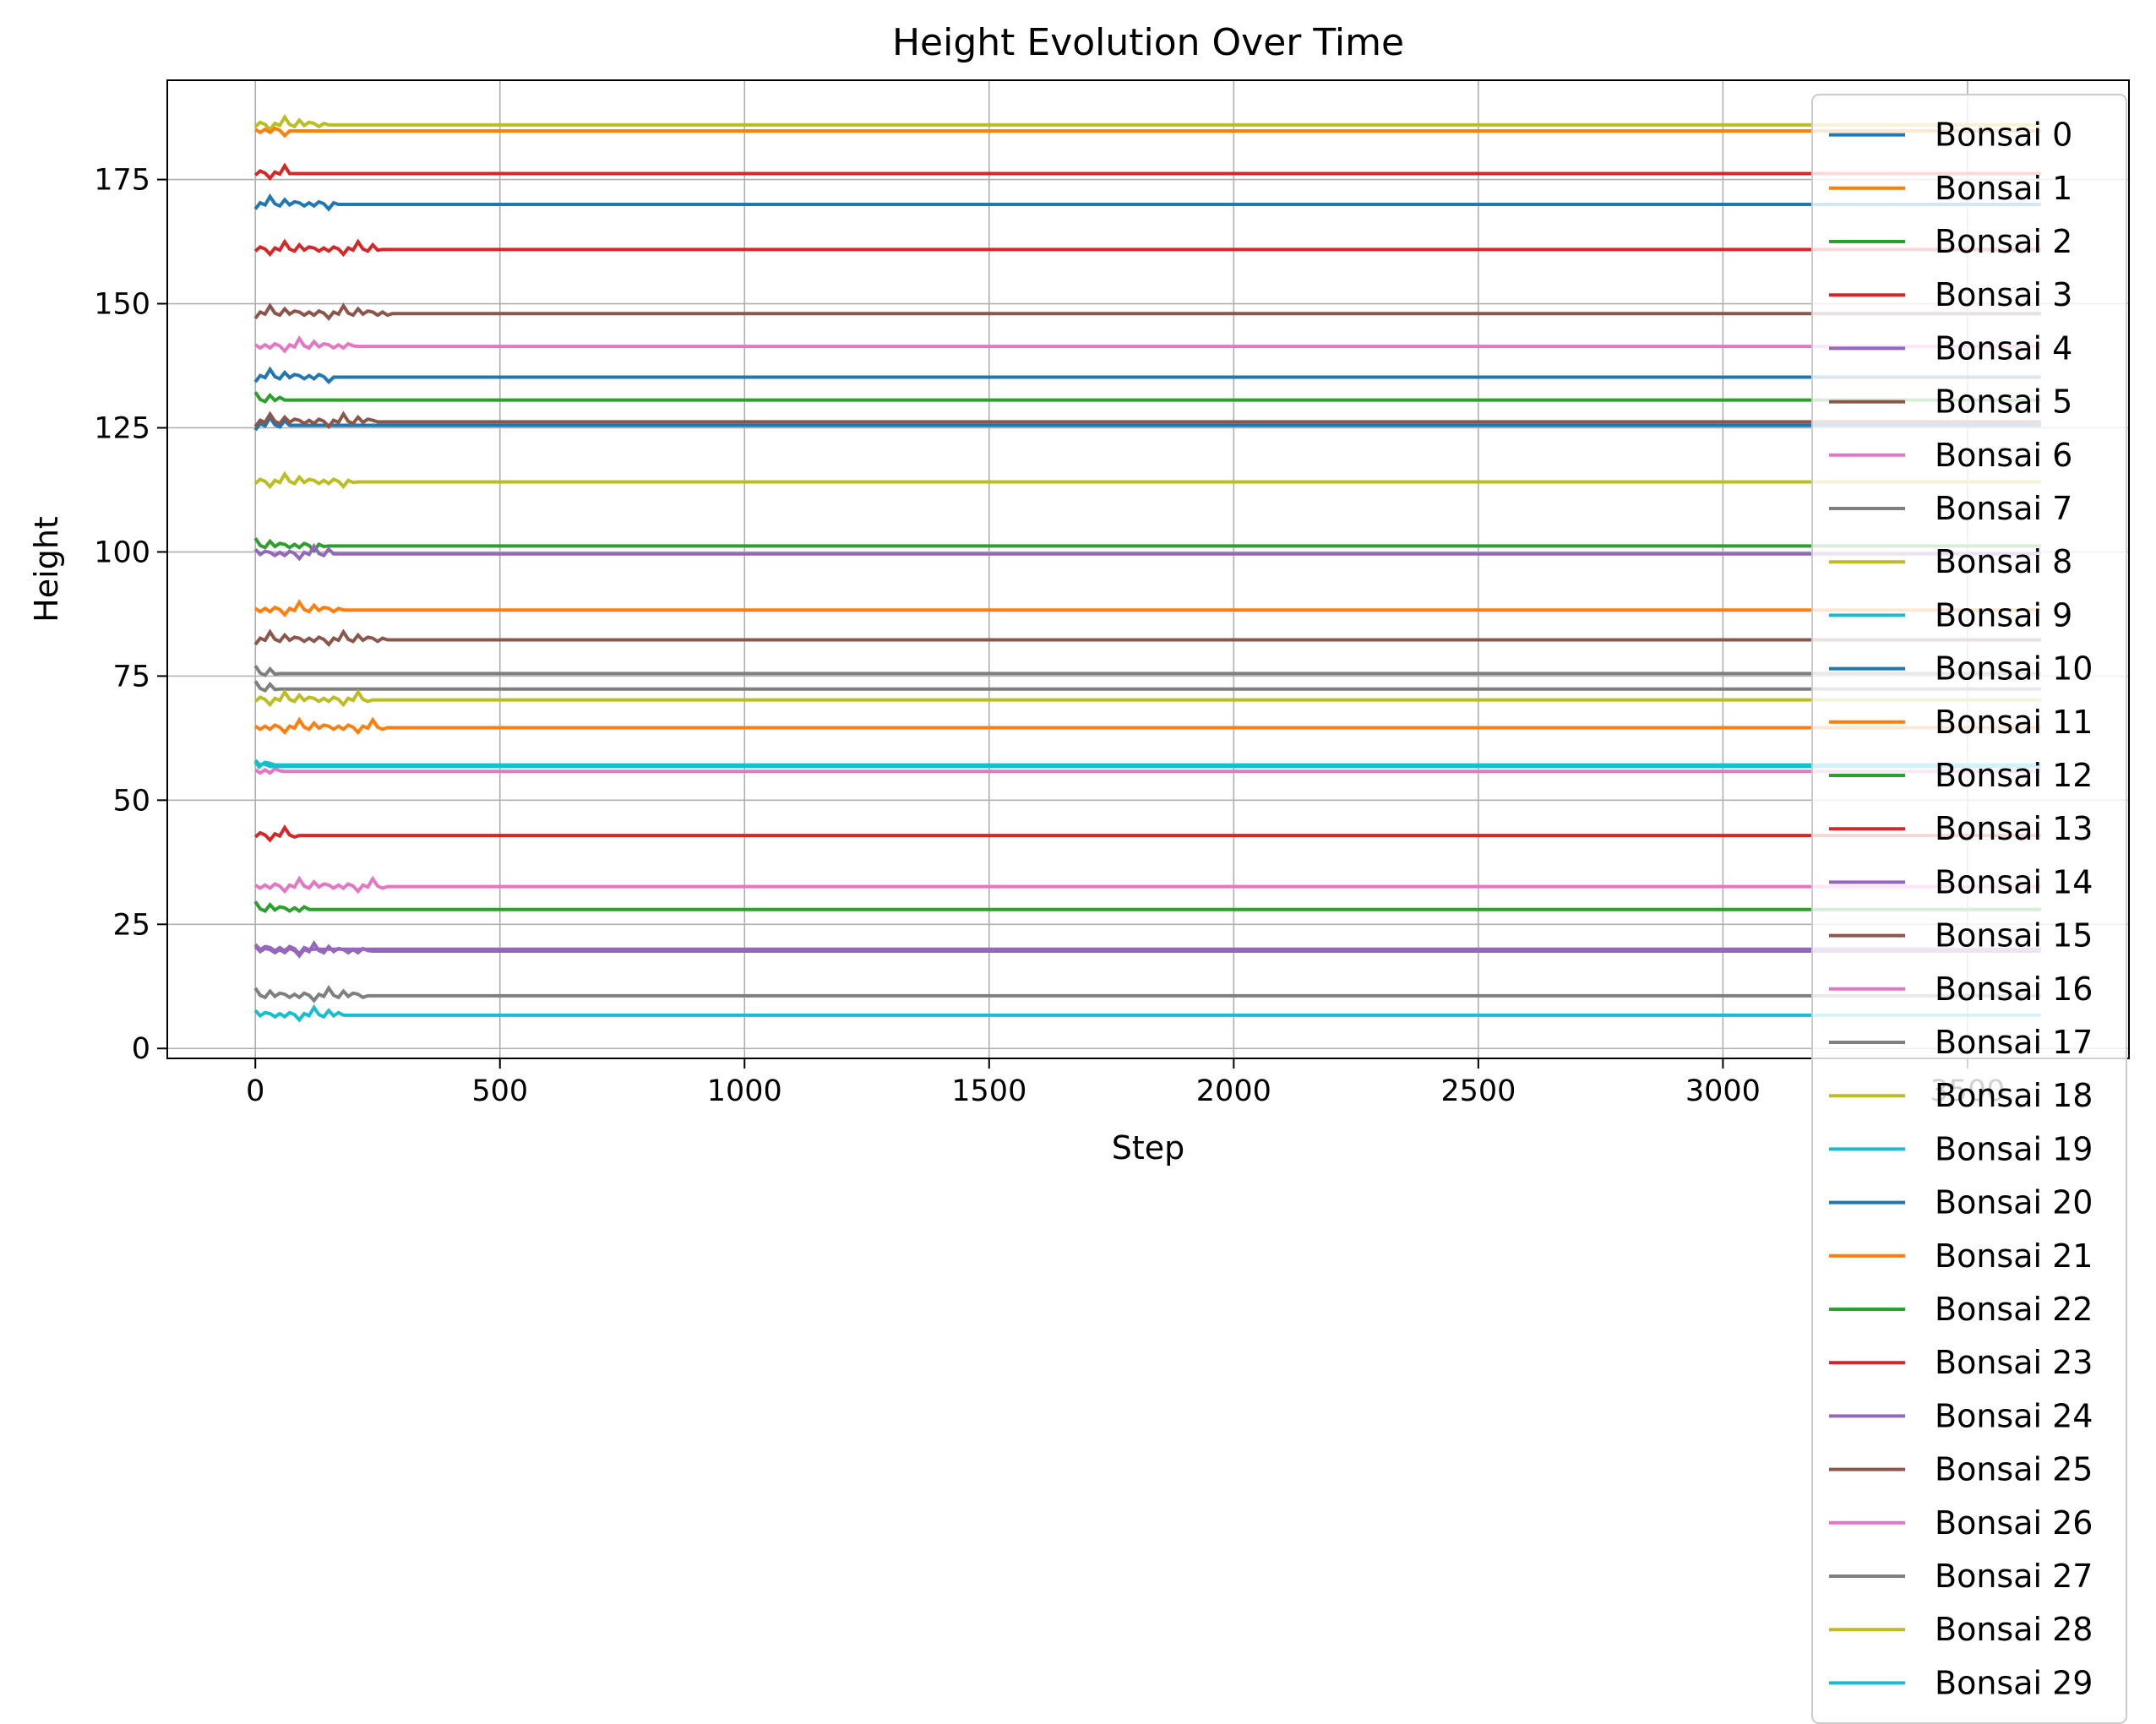  I want to click on legend-entry: Bonsai 5, so click(2003, 402).